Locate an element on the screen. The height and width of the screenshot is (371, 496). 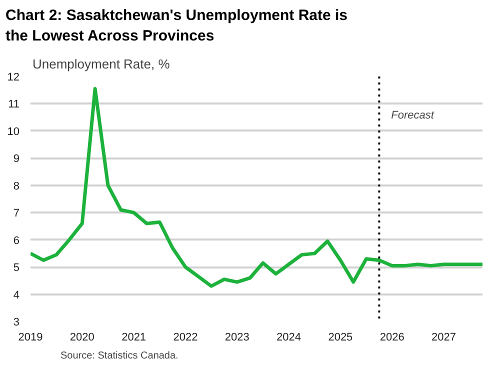
y-tick-label: 8 is located at coordinates (16, 186).